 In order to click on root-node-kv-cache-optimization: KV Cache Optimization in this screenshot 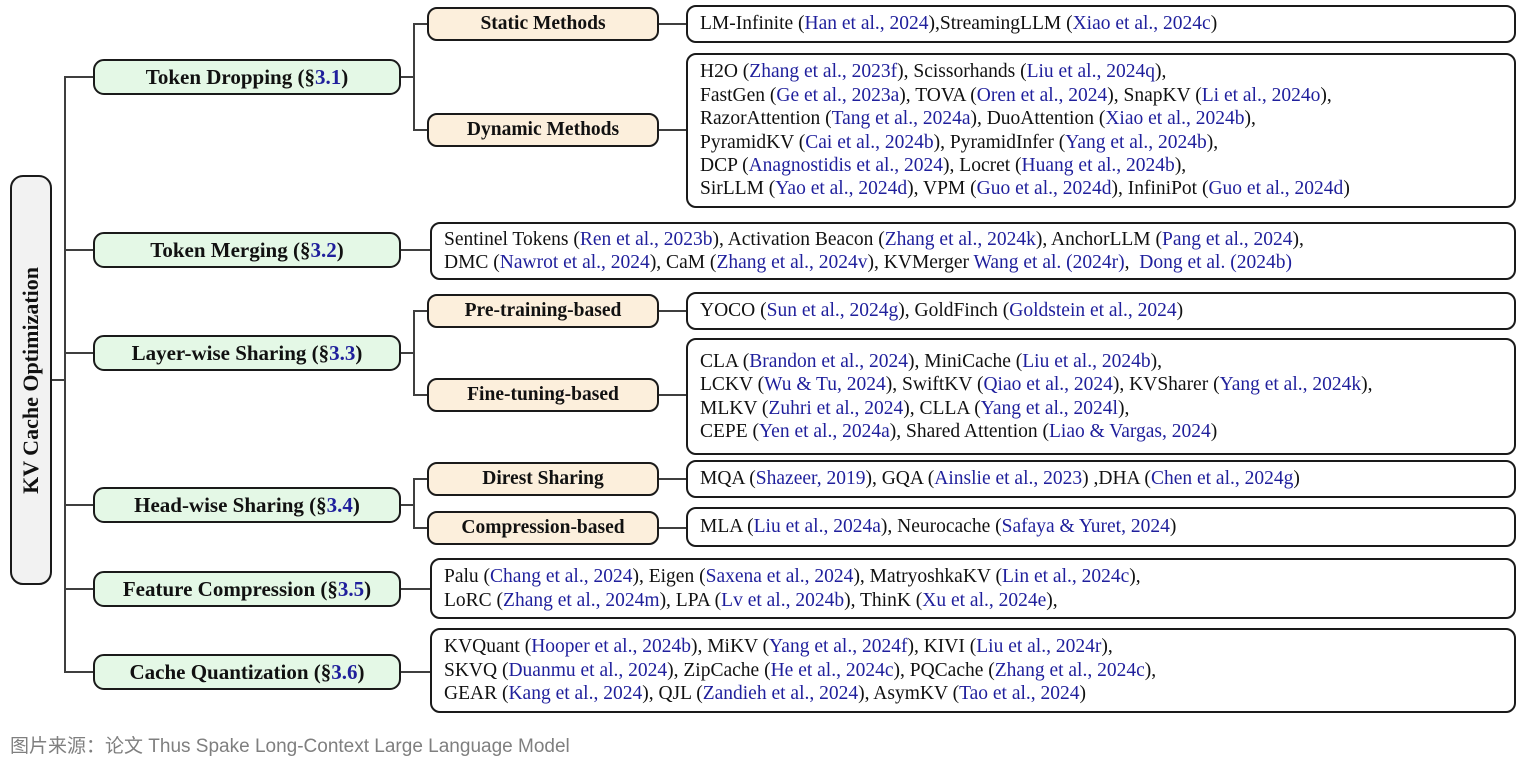, I will do `click(31, 380)`.